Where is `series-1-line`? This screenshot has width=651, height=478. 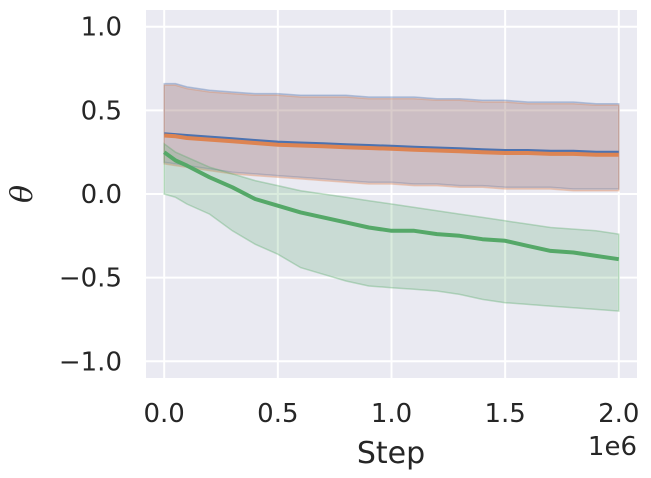 series-1-line is located at coordinates (391, 143).